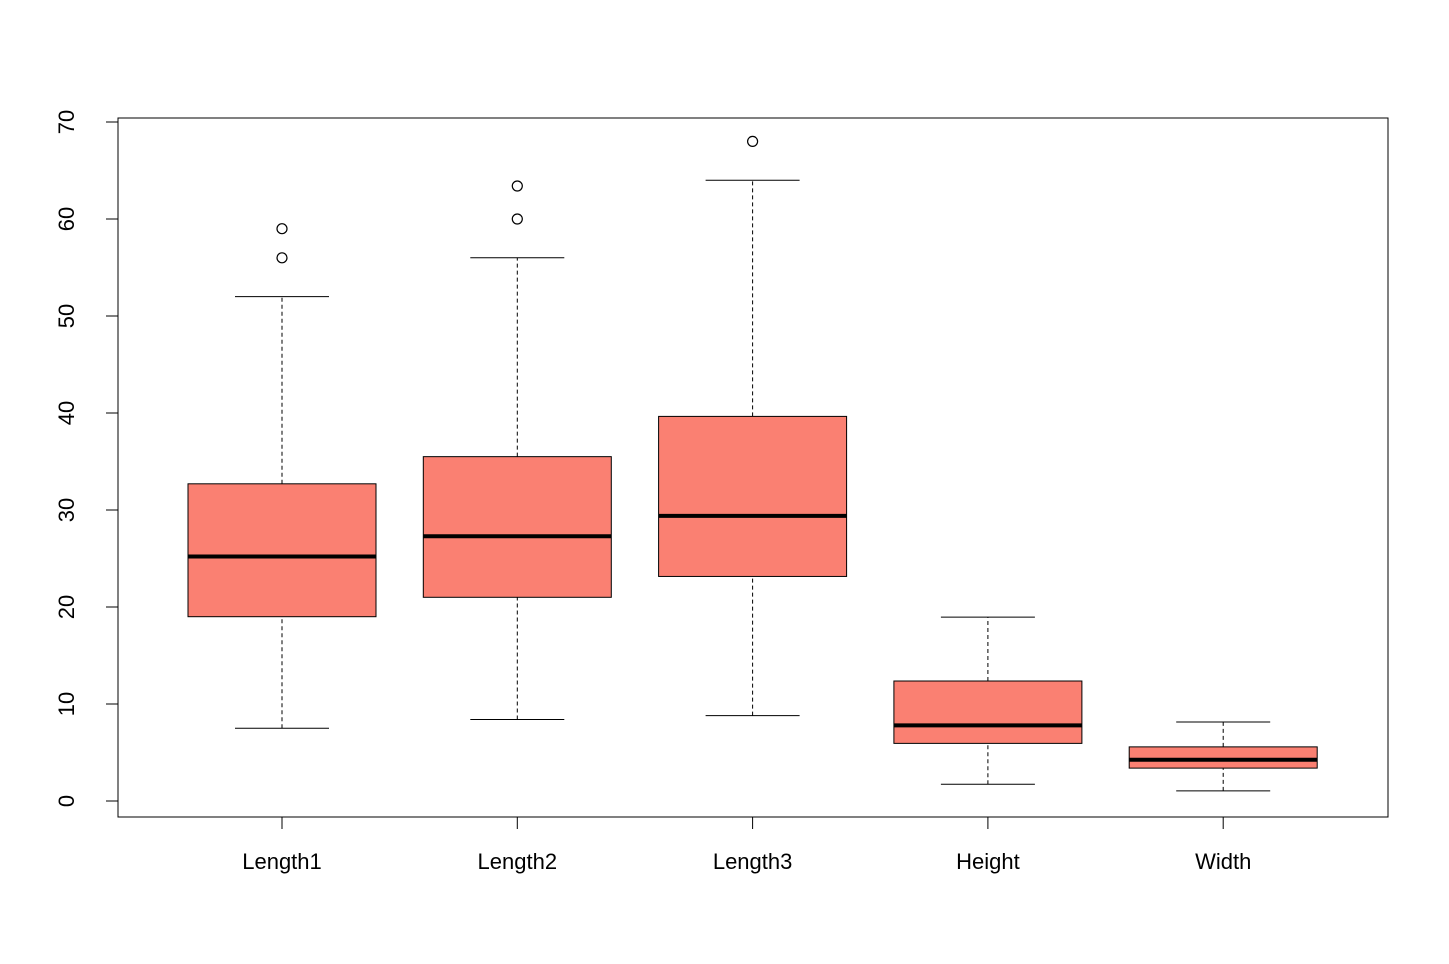 The width and height of the screenshot is (1449, 964). I want to click on y-tick-label: 60, so click(66, 219).